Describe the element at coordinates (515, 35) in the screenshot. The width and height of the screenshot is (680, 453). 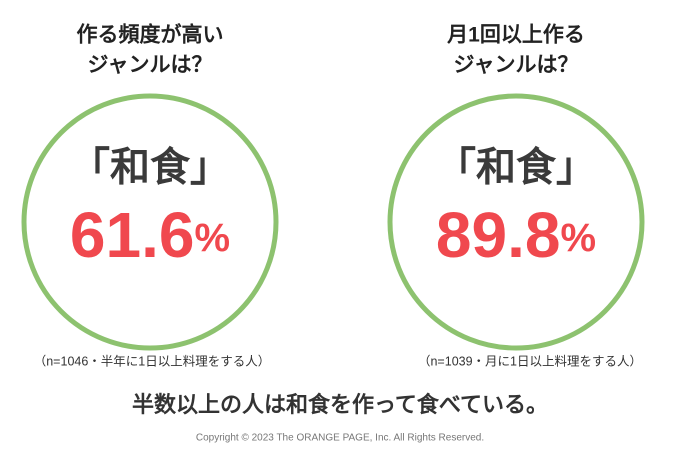
I see `heading: 月1回以上作る` at that location.